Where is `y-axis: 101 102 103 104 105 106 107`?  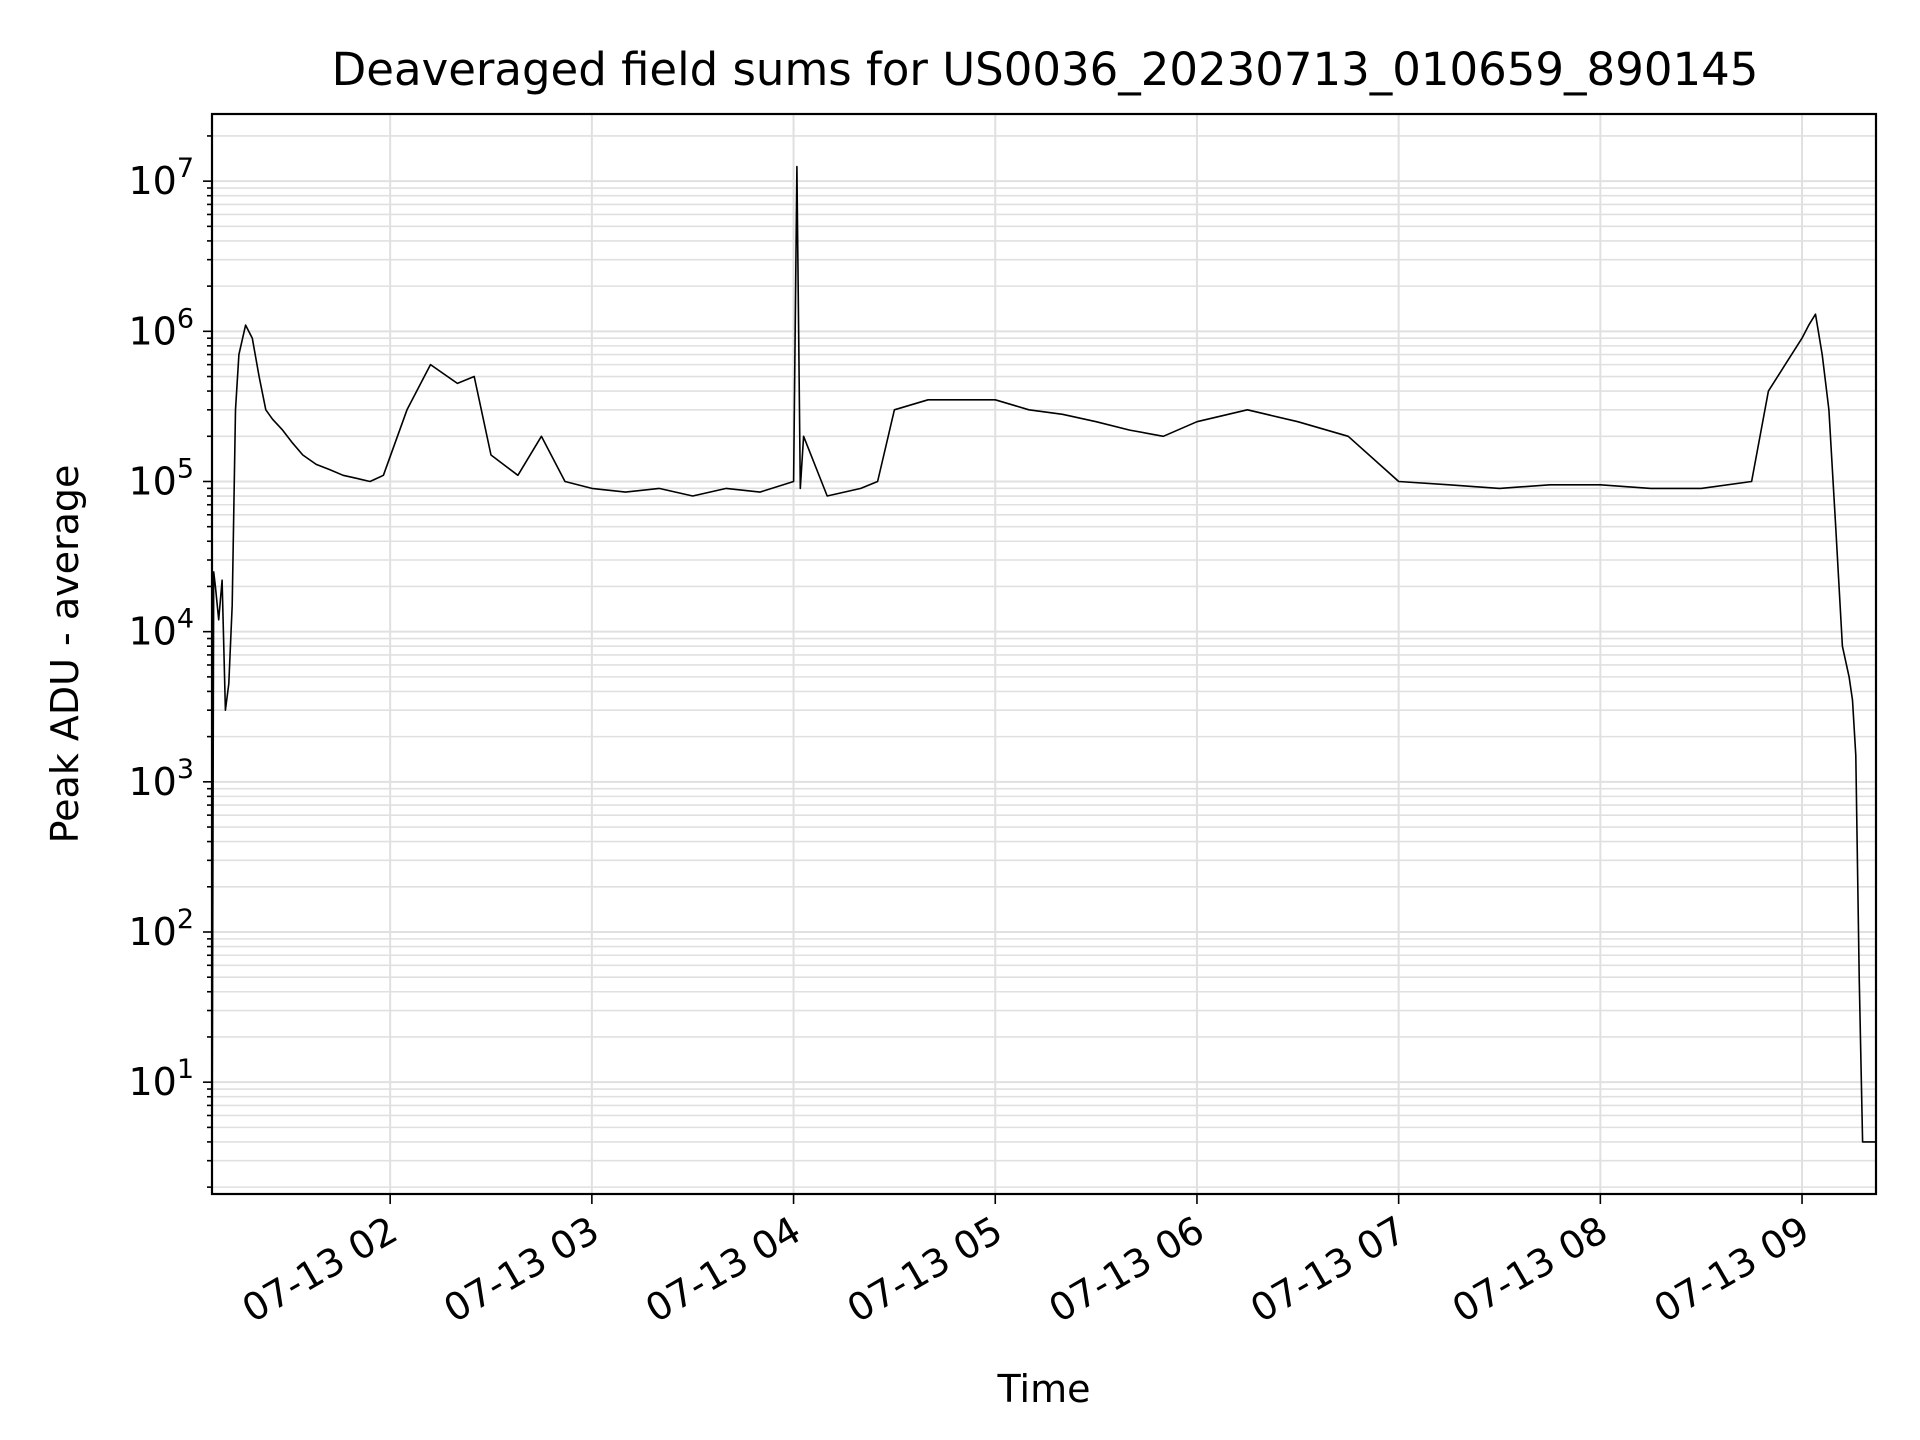 y-axis: 101 102 103 104 105 106 107 is located at coordinates (170, 661).